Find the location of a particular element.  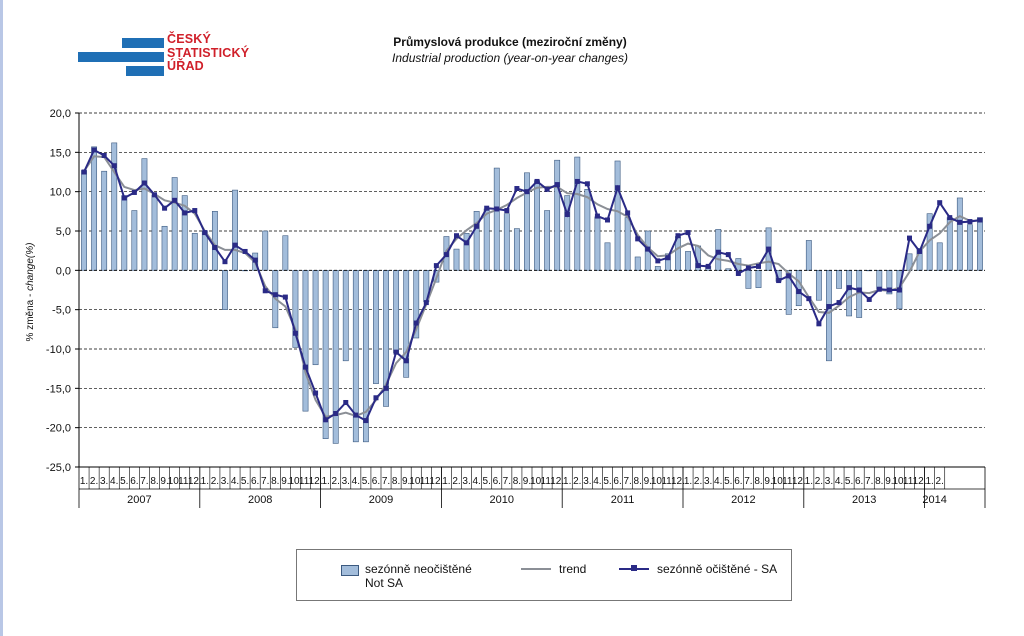

x-year-label: 2009 is located at coordinates (381, 500).